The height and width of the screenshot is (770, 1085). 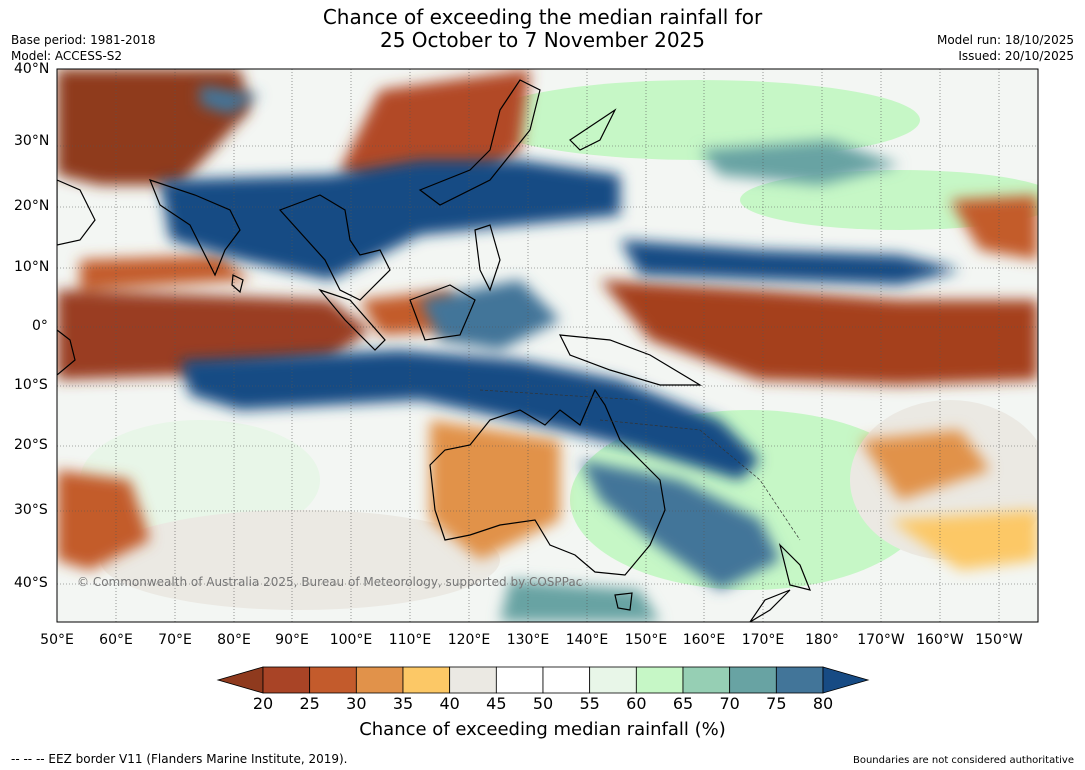 What do you see at coordinates (542, 729) in the screenshot?
I see `colorbar-title: Chance of exceeding median rainfall (%)` at bounding box center [542, 729].